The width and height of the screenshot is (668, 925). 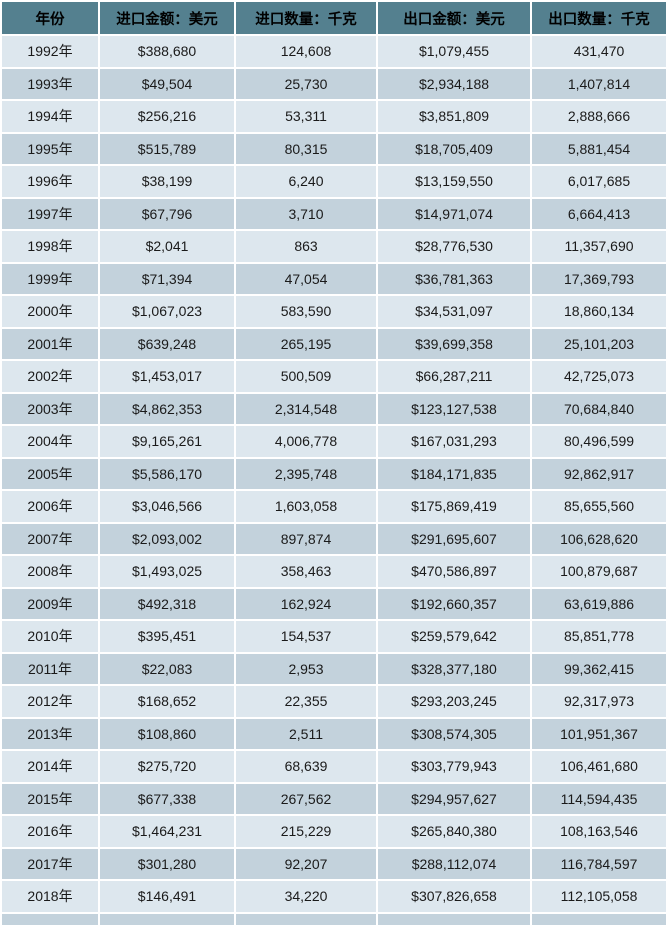 What do you see at coordinates (50, 473) in the screenshot?
I see `cell-year: 2005年` at bounding box center [50, 473].